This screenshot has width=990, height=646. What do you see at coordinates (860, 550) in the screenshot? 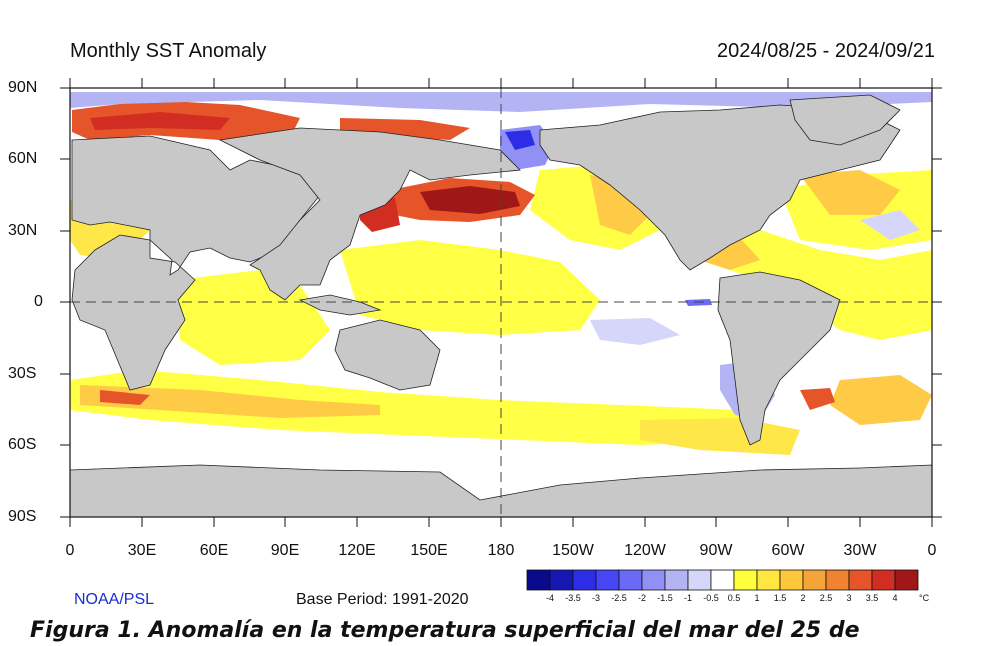
I see `lon-label-30w: 30W` at bounding box center [860, 550].